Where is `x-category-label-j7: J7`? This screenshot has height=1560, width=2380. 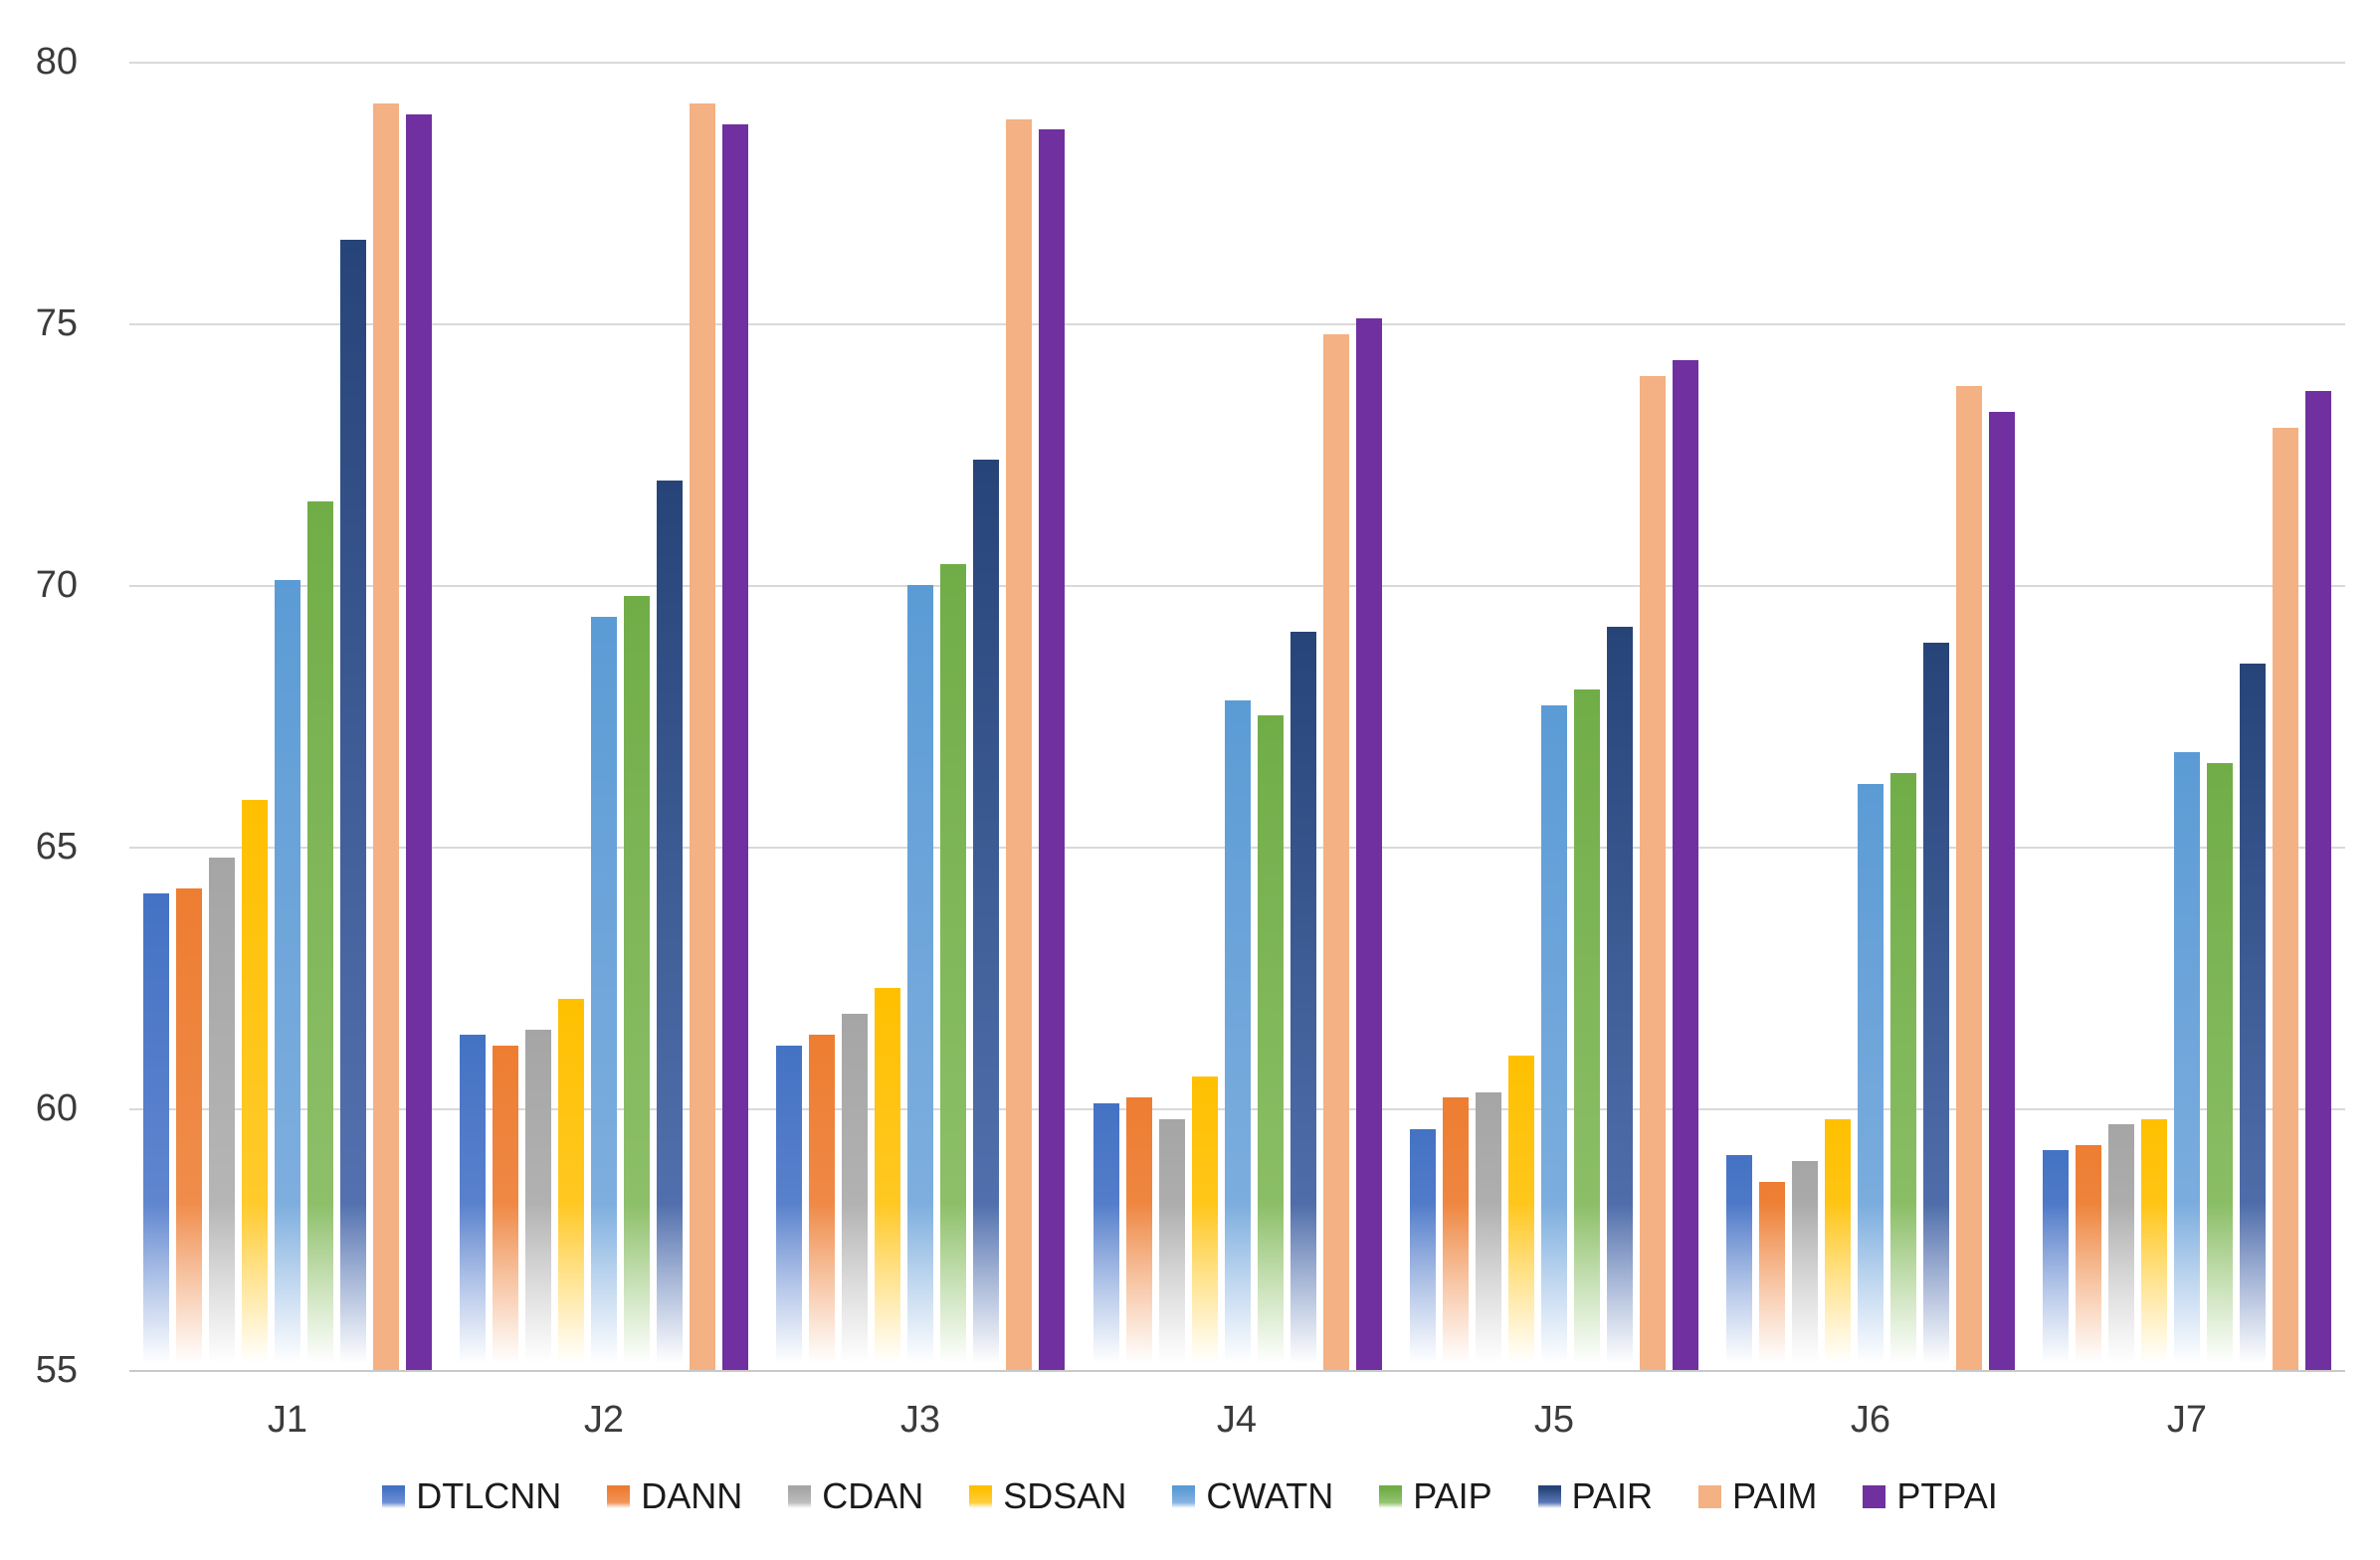
x-category-label-j7: J7 is located at coordinates (2187, 1420).